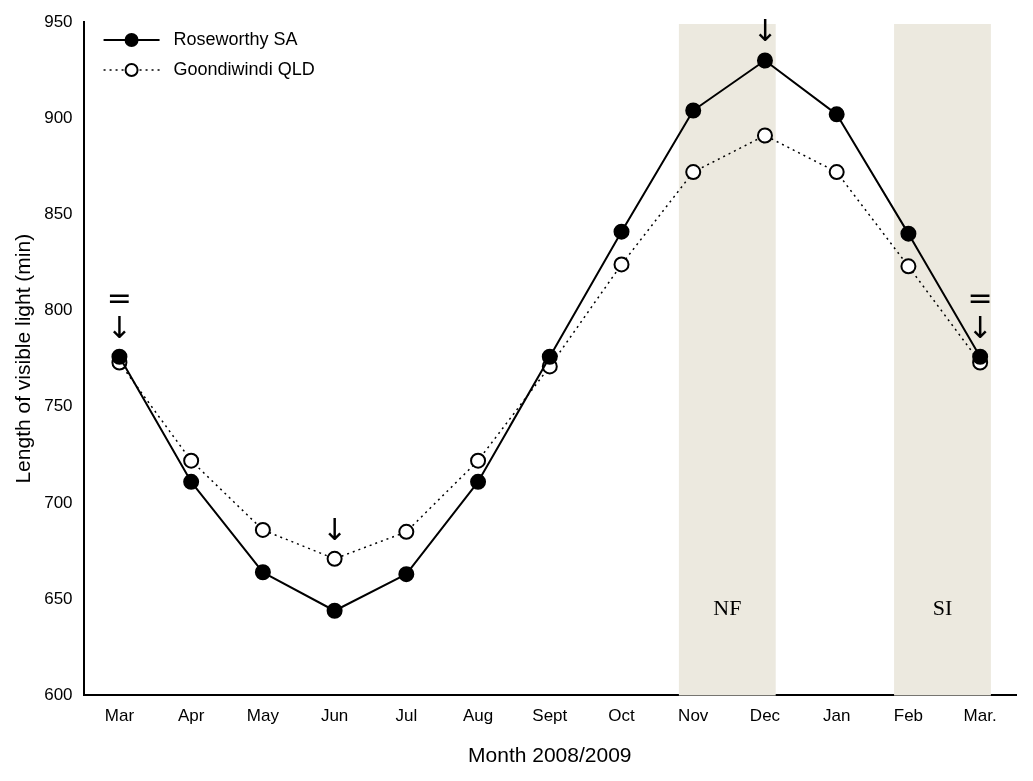  Describe the element at coordinates (58, 598) in the screenshot. I see `y-tick-label: 650` at that location.